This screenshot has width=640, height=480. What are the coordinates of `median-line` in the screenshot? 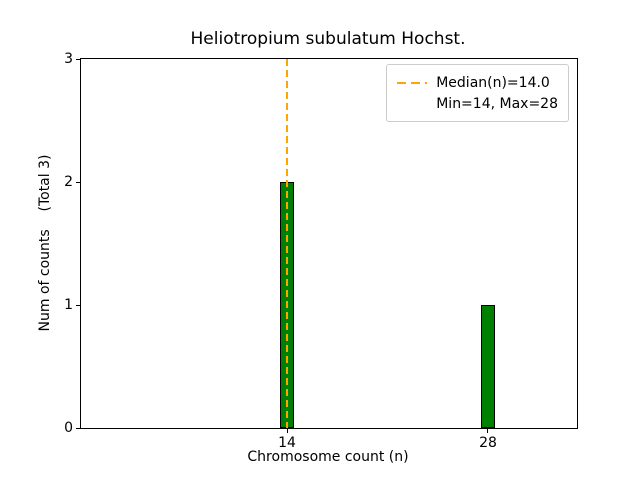 It's located at (287, 243).